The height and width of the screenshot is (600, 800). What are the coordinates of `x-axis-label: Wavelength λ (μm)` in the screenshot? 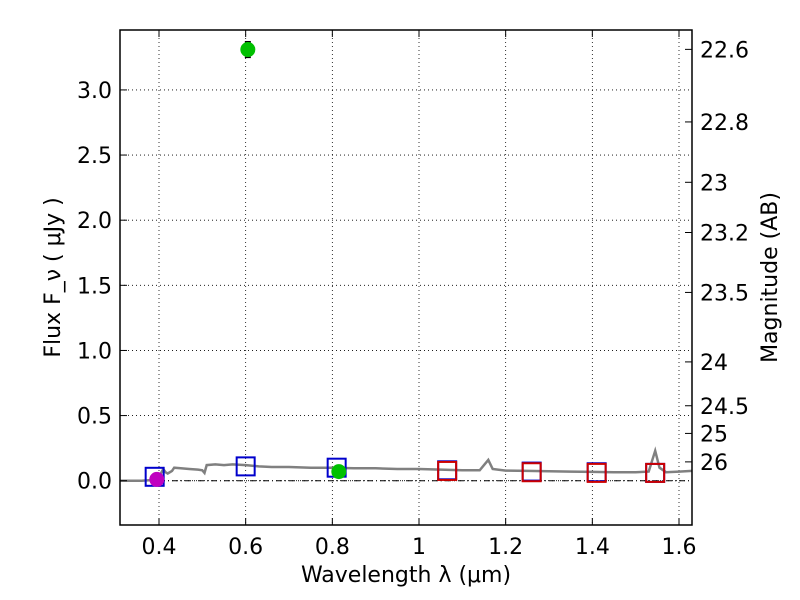 It's located at (406, 575).